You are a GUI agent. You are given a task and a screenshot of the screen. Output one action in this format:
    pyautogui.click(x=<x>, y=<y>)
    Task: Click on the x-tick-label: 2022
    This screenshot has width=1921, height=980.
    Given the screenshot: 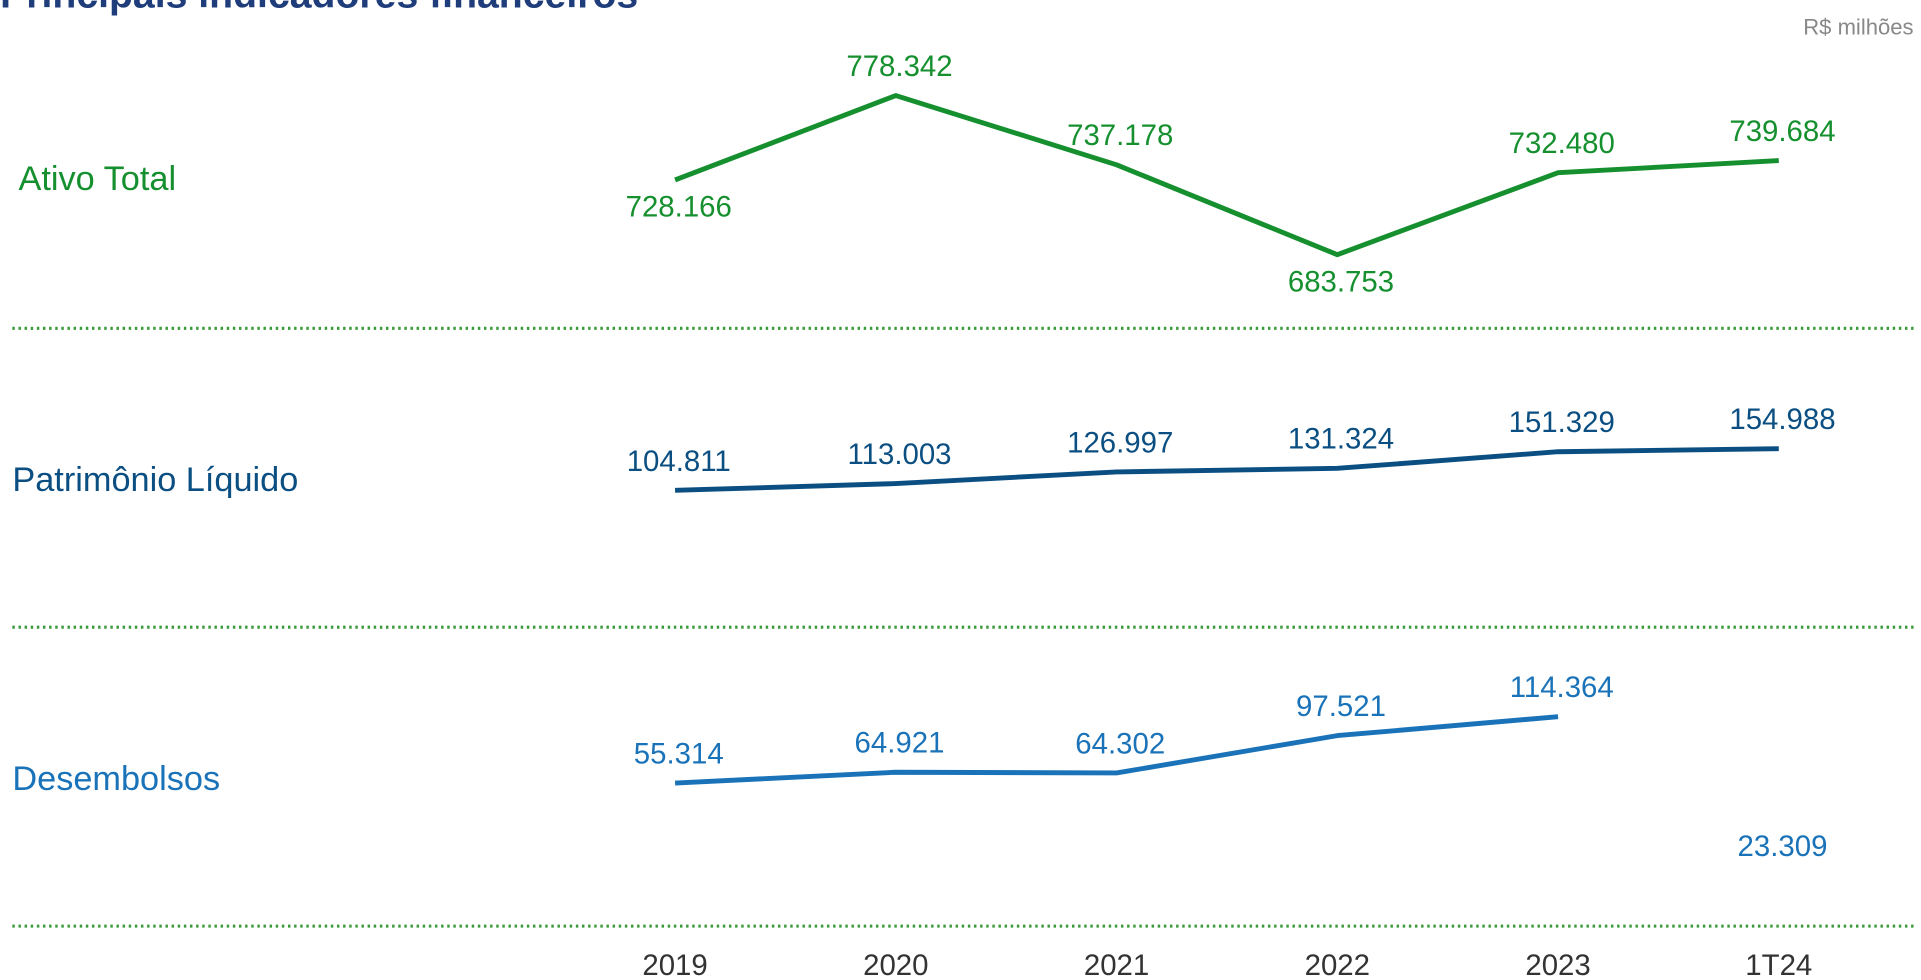 What is the action you would take?
    pyautogui.click(x=1337, y=964)
    